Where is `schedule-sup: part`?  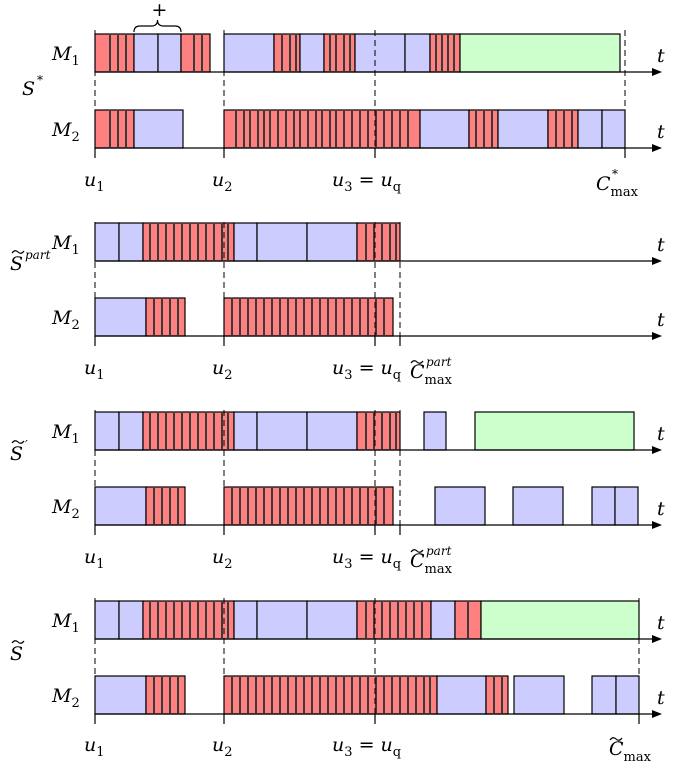 schedule-sup: part is located at coordinates (38, 255).